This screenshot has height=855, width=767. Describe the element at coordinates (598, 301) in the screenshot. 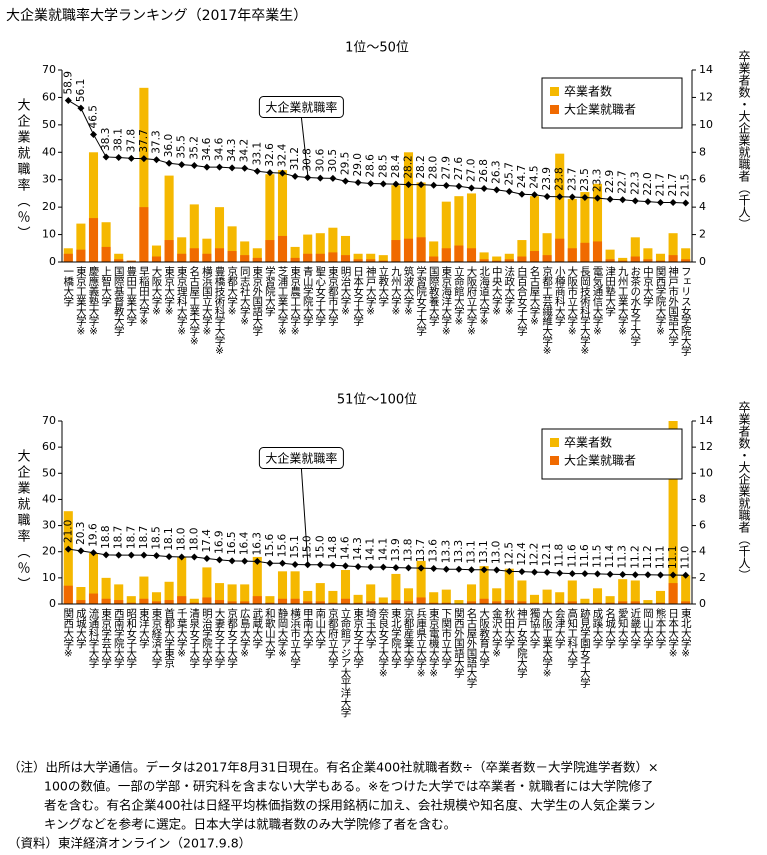

I see `x-tick-label: 電気通信大学※` at that location.